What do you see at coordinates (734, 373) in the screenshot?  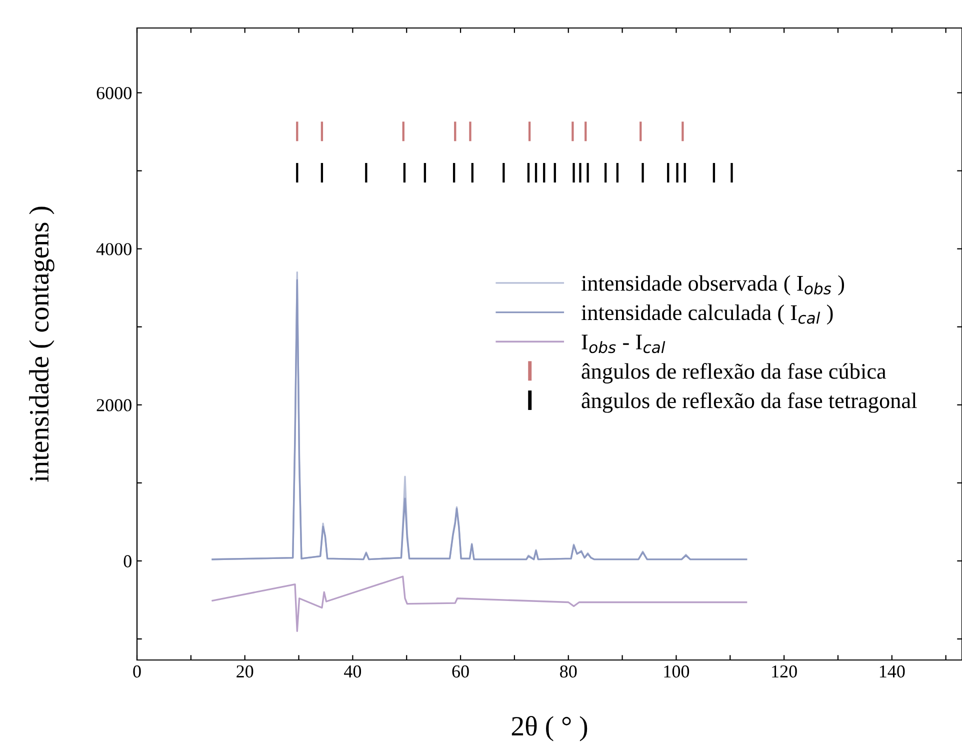 I see `legend-label: ângulos de reflexão da fase cúbica` at bounding box center [734, 373].